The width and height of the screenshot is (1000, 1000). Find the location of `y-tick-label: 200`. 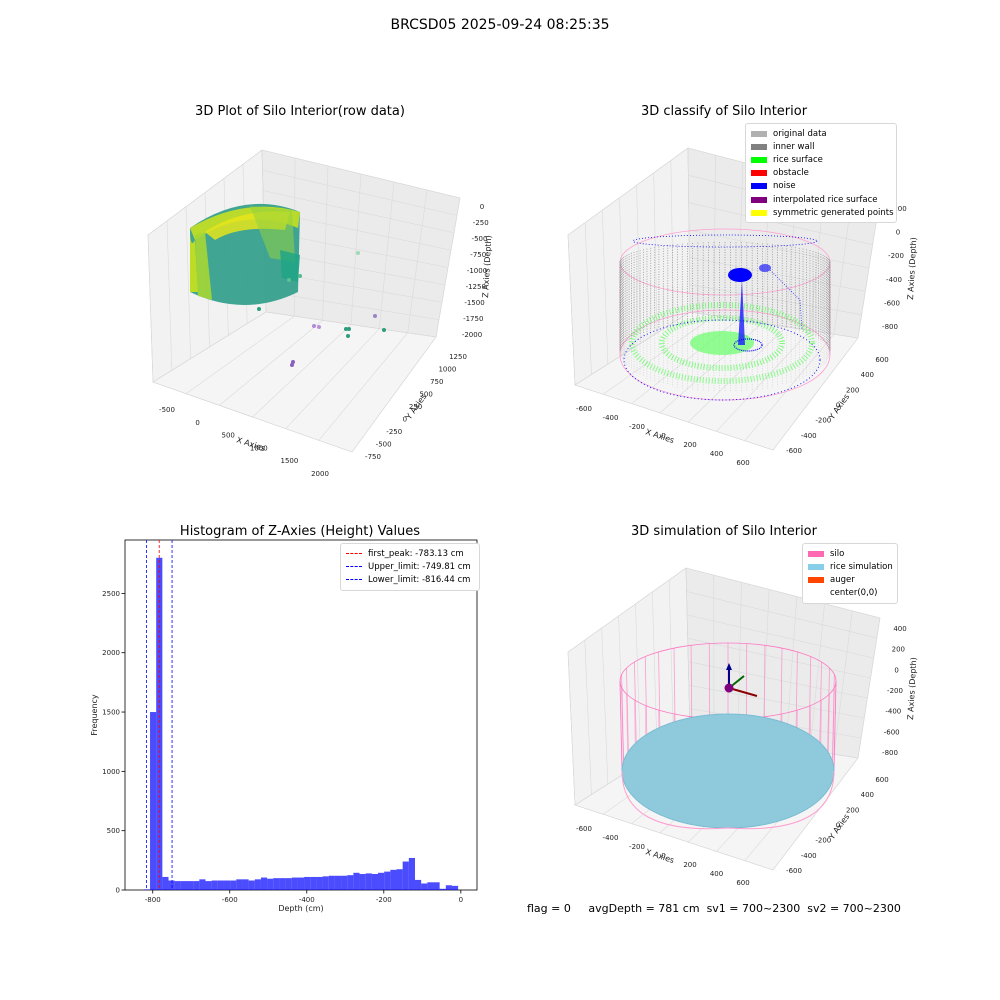

y-tick-label: 200 is located at coordinates (852, 810).